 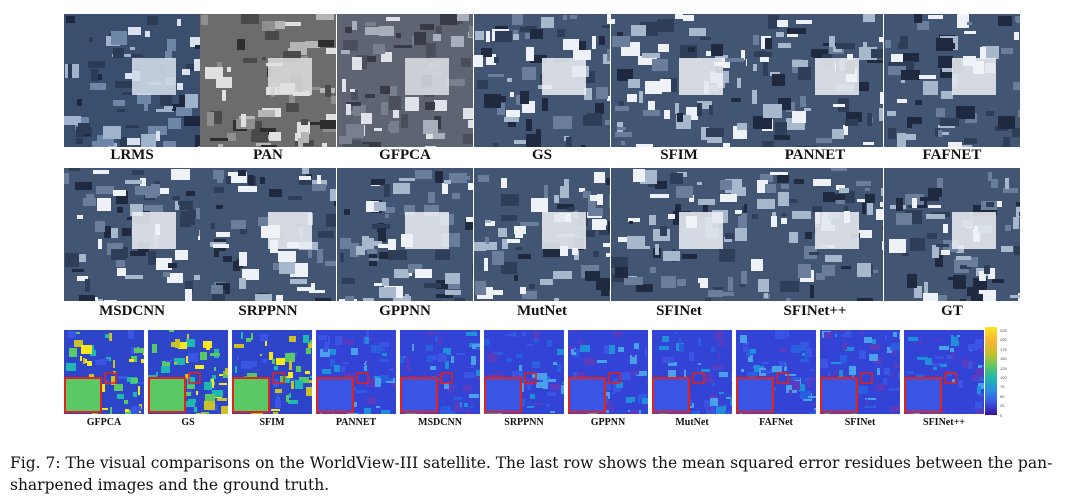 I want to click on error-map-label-4: MSDCNN, so click(x=440, y=422).